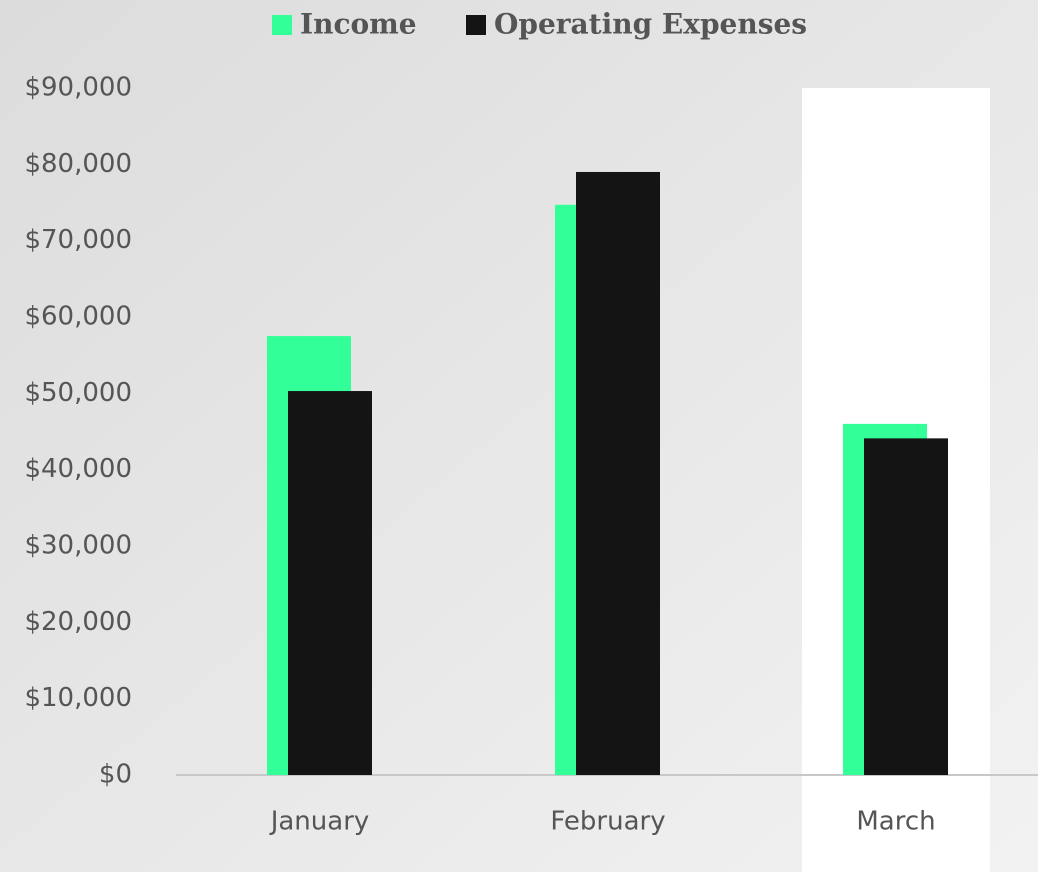  Describe the element at coordinates (78, 164) in the screenshot. I see `y-tick-label: $80,000` at that location.